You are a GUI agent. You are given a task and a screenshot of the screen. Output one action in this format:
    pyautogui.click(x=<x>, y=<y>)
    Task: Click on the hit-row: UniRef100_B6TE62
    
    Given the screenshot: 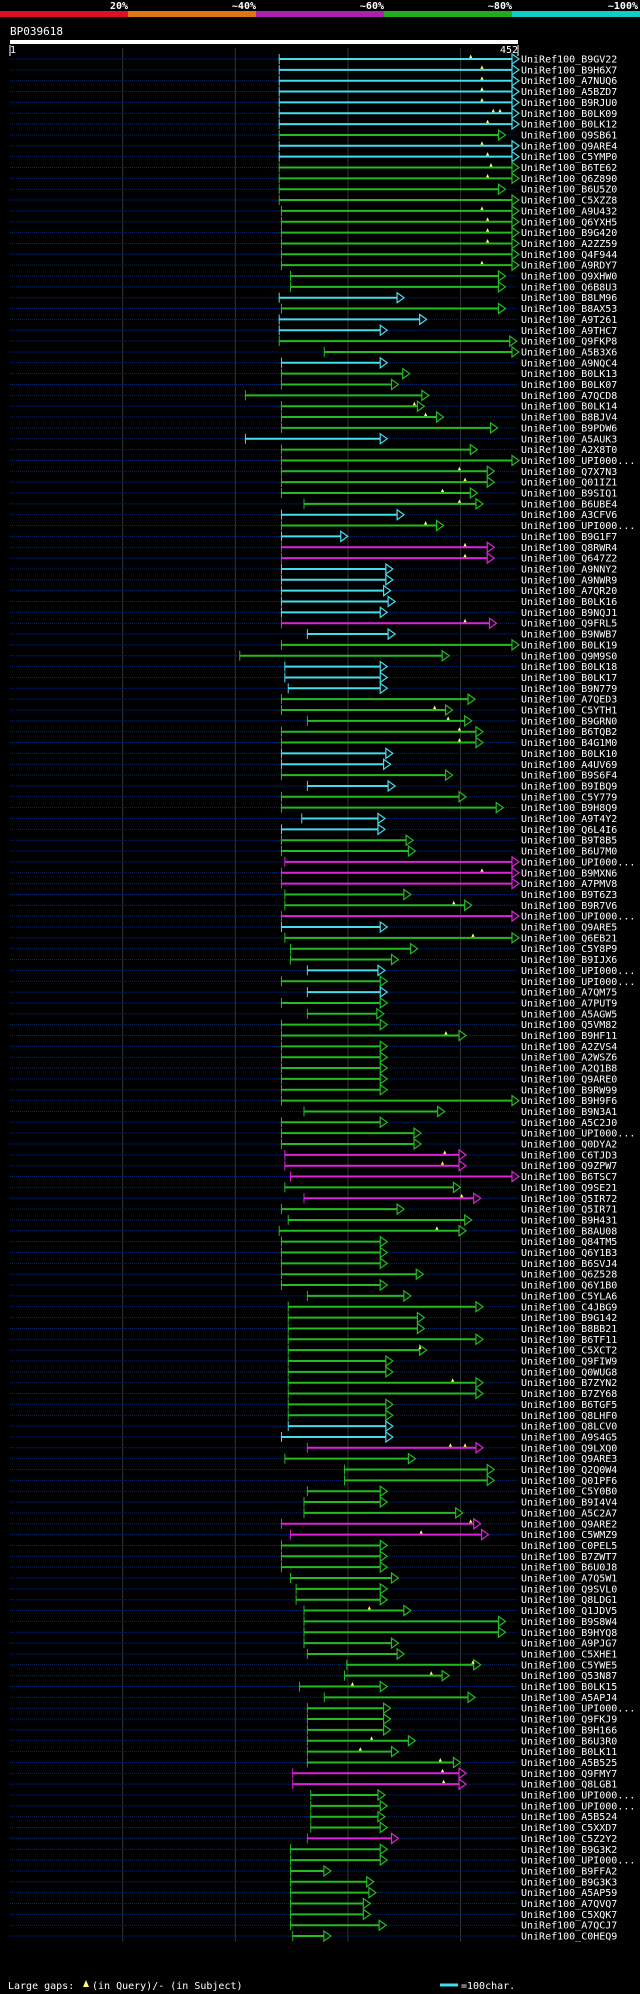 What is the action you would take?
    pyautogui.click(x=313, y=168)
    